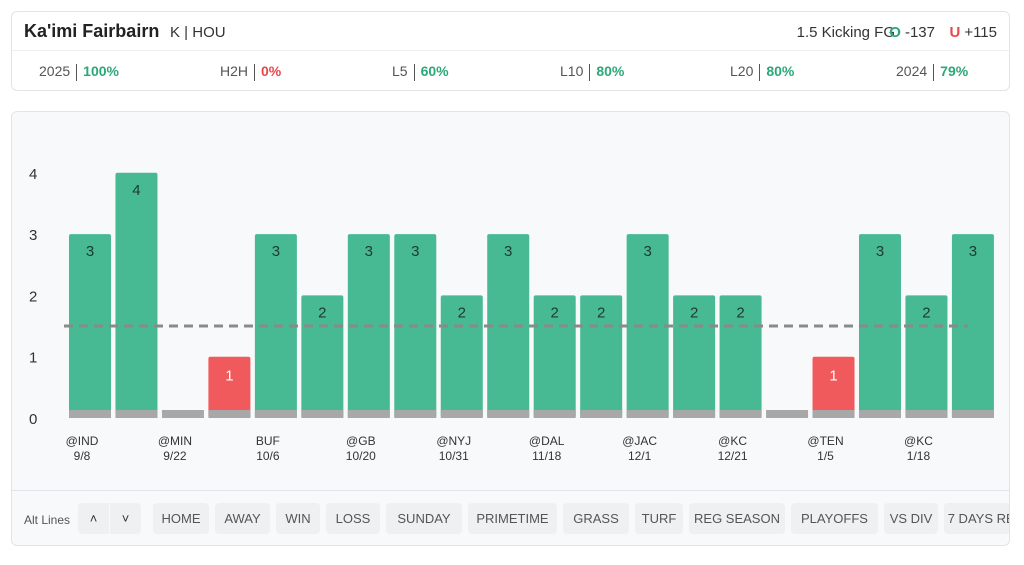 This screenshot has height=565, width=1024. I want to click on stat-label: H2H, so click(234, 71).